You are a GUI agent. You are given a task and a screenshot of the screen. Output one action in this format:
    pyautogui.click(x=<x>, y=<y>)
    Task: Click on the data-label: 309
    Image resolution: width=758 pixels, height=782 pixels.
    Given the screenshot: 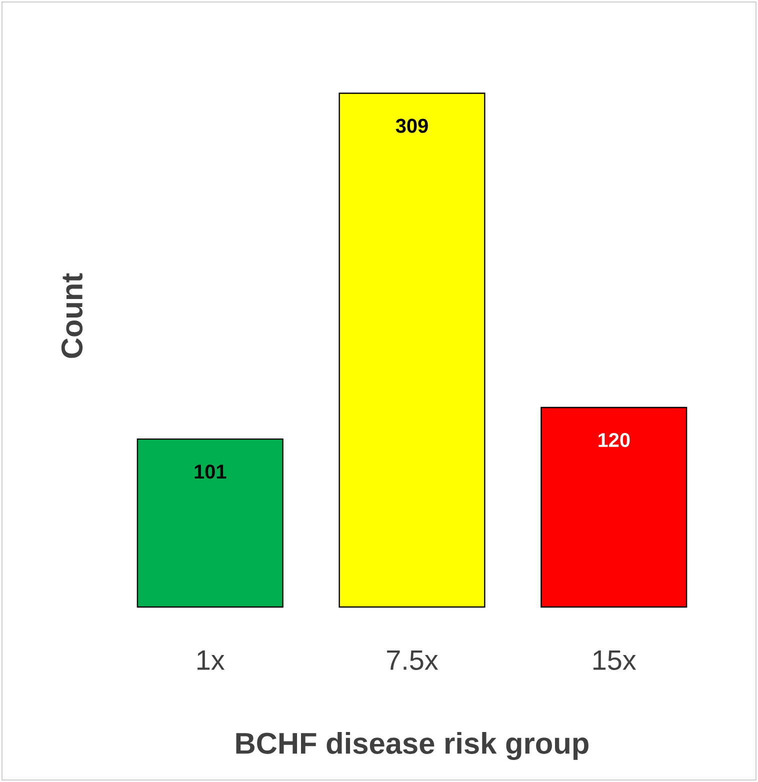 What is the action you would take?
    pyautogui.click(x=412, y=125)
    